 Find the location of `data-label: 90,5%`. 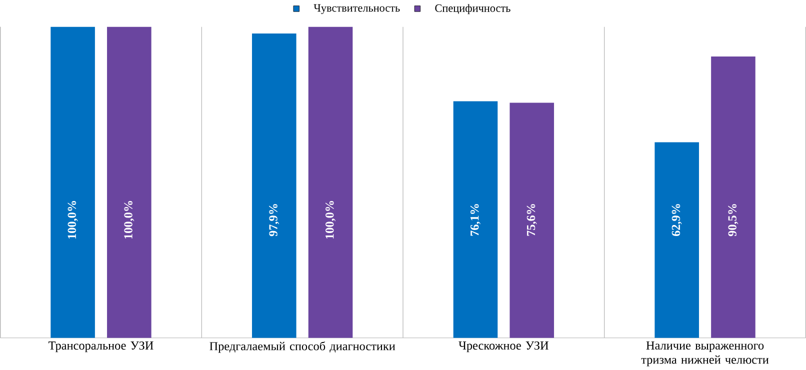

data-label: 90,5% is located at coordinates (733, 220).